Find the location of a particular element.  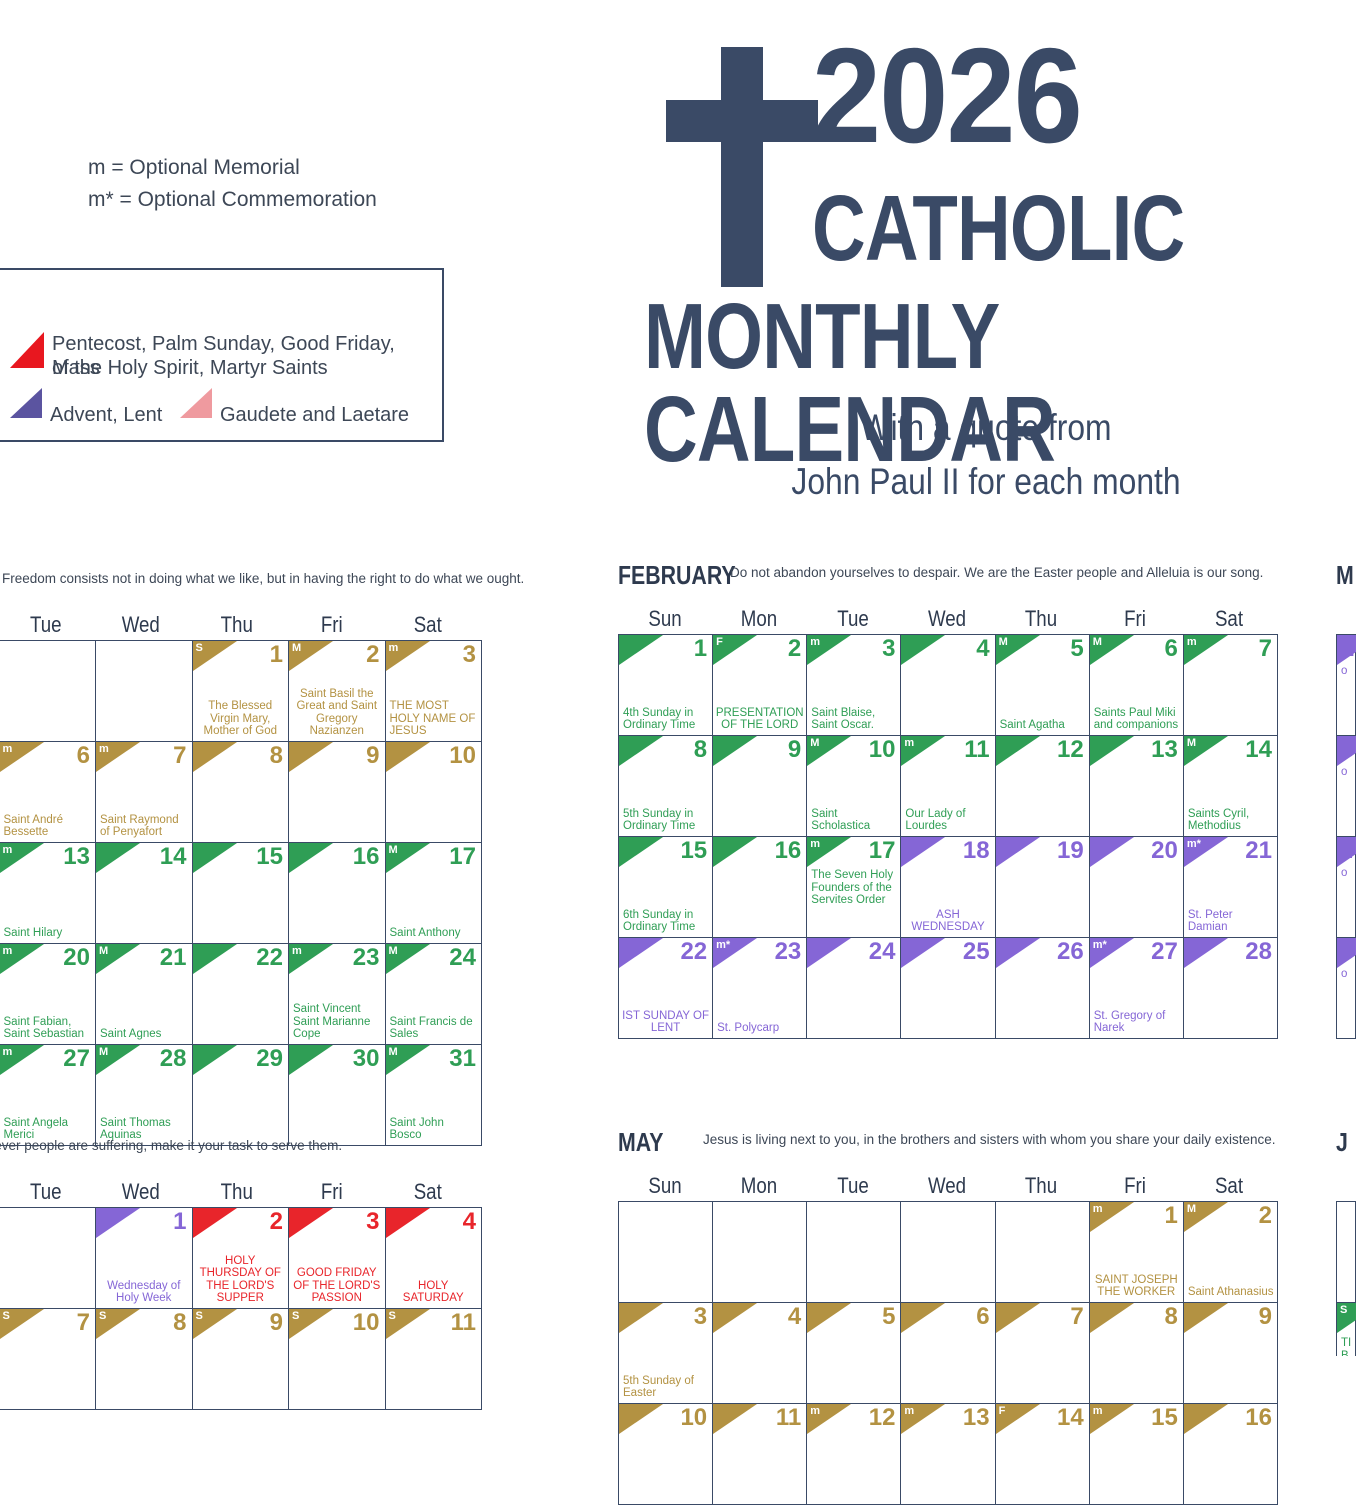

day-number: 25 is located at coordinates (976, 951).